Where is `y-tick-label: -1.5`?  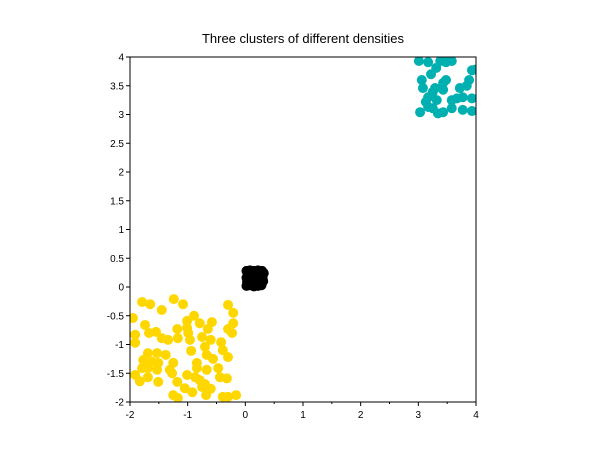
y-tick-label: -1.5 is located at coordinates (116, 374).